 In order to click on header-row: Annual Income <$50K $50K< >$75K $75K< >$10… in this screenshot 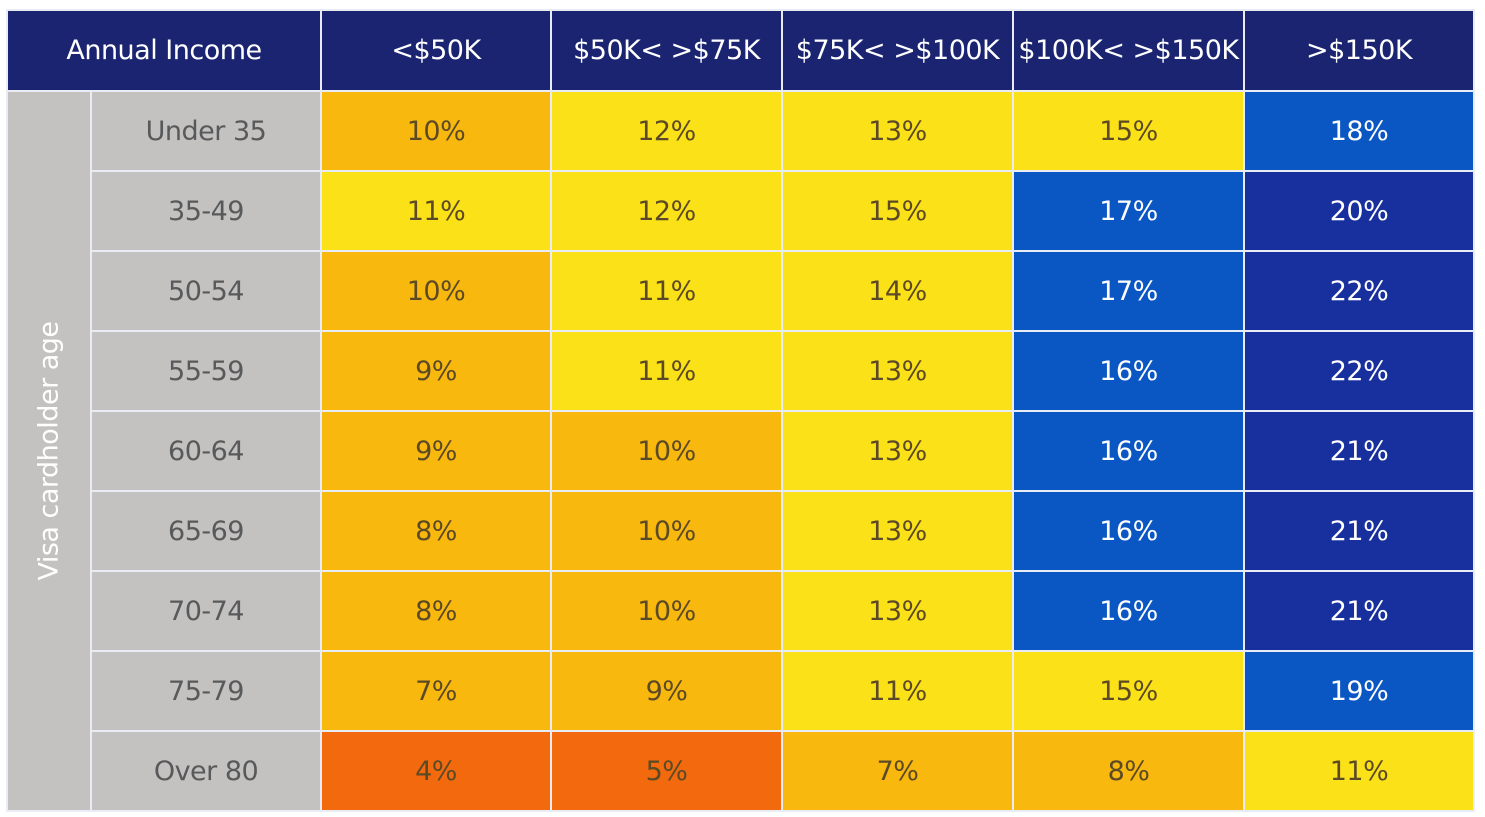, I will do `click(740, 50)`.